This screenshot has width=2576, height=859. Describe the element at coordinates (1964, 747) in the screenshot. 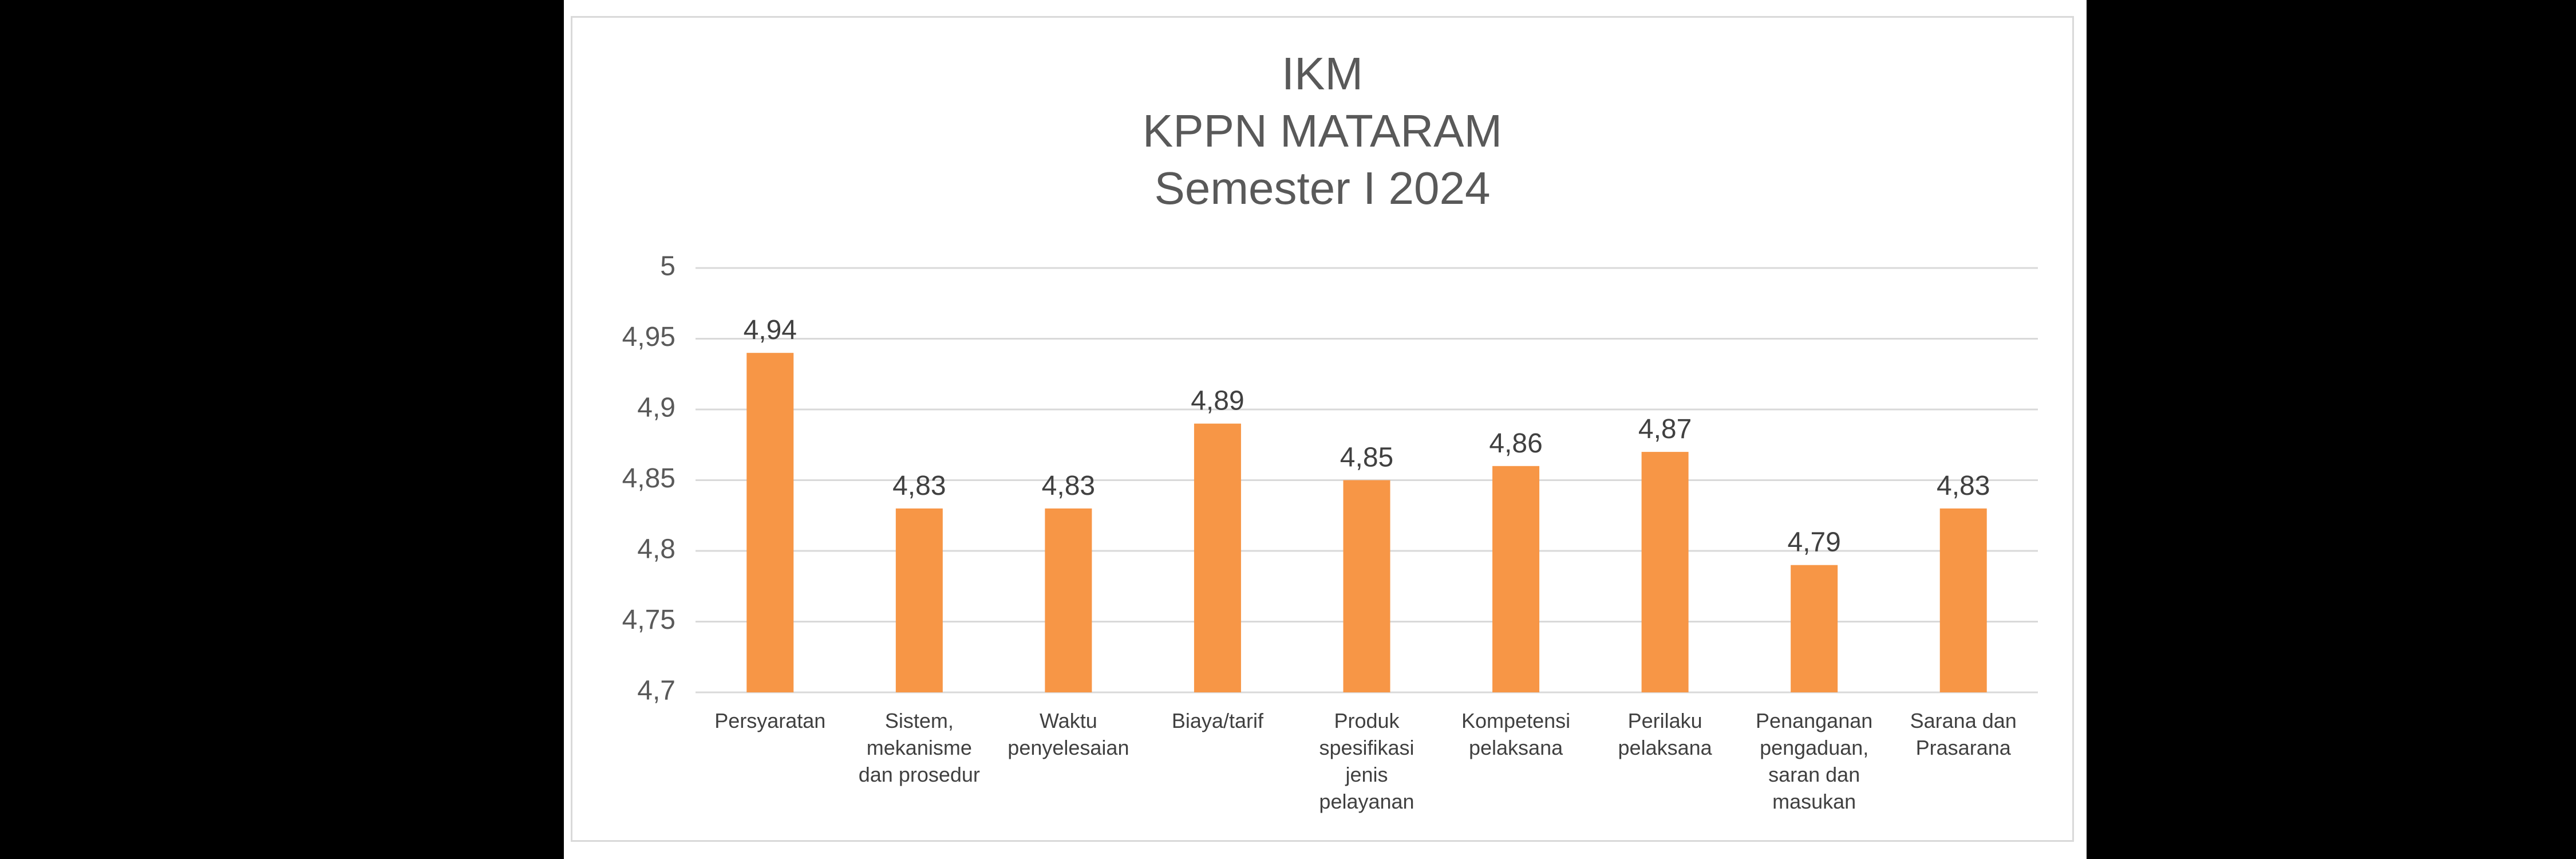

I see `category-label: Prasarana` at that location.